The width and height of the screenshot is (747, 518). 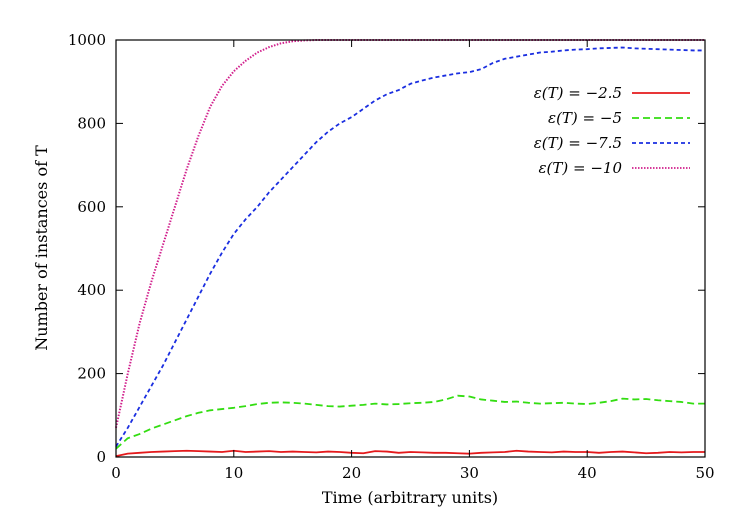 What do you see at coordinates (41, 248) in the screenshot?
I see `y-axis-label: Number of instances of T` at bounding box center [41, 248].